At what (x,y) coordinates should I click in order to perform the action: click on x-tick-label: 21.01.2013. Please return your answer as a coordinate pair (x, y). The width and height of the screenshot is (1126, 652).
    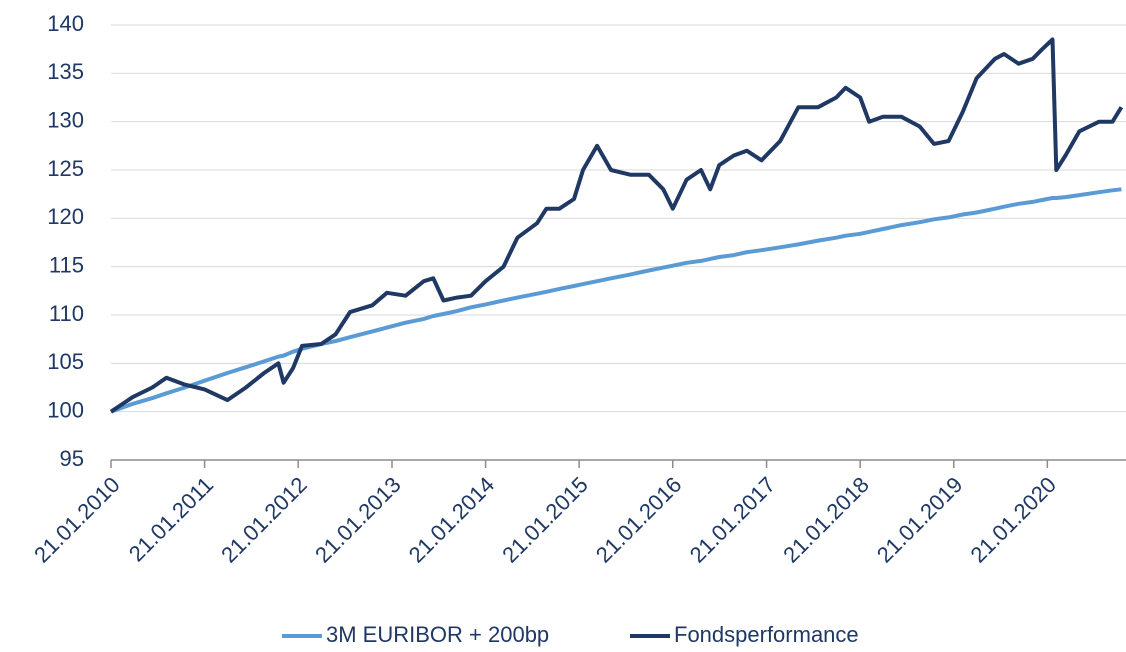
    Looking at the image, I should click on (358, 520).